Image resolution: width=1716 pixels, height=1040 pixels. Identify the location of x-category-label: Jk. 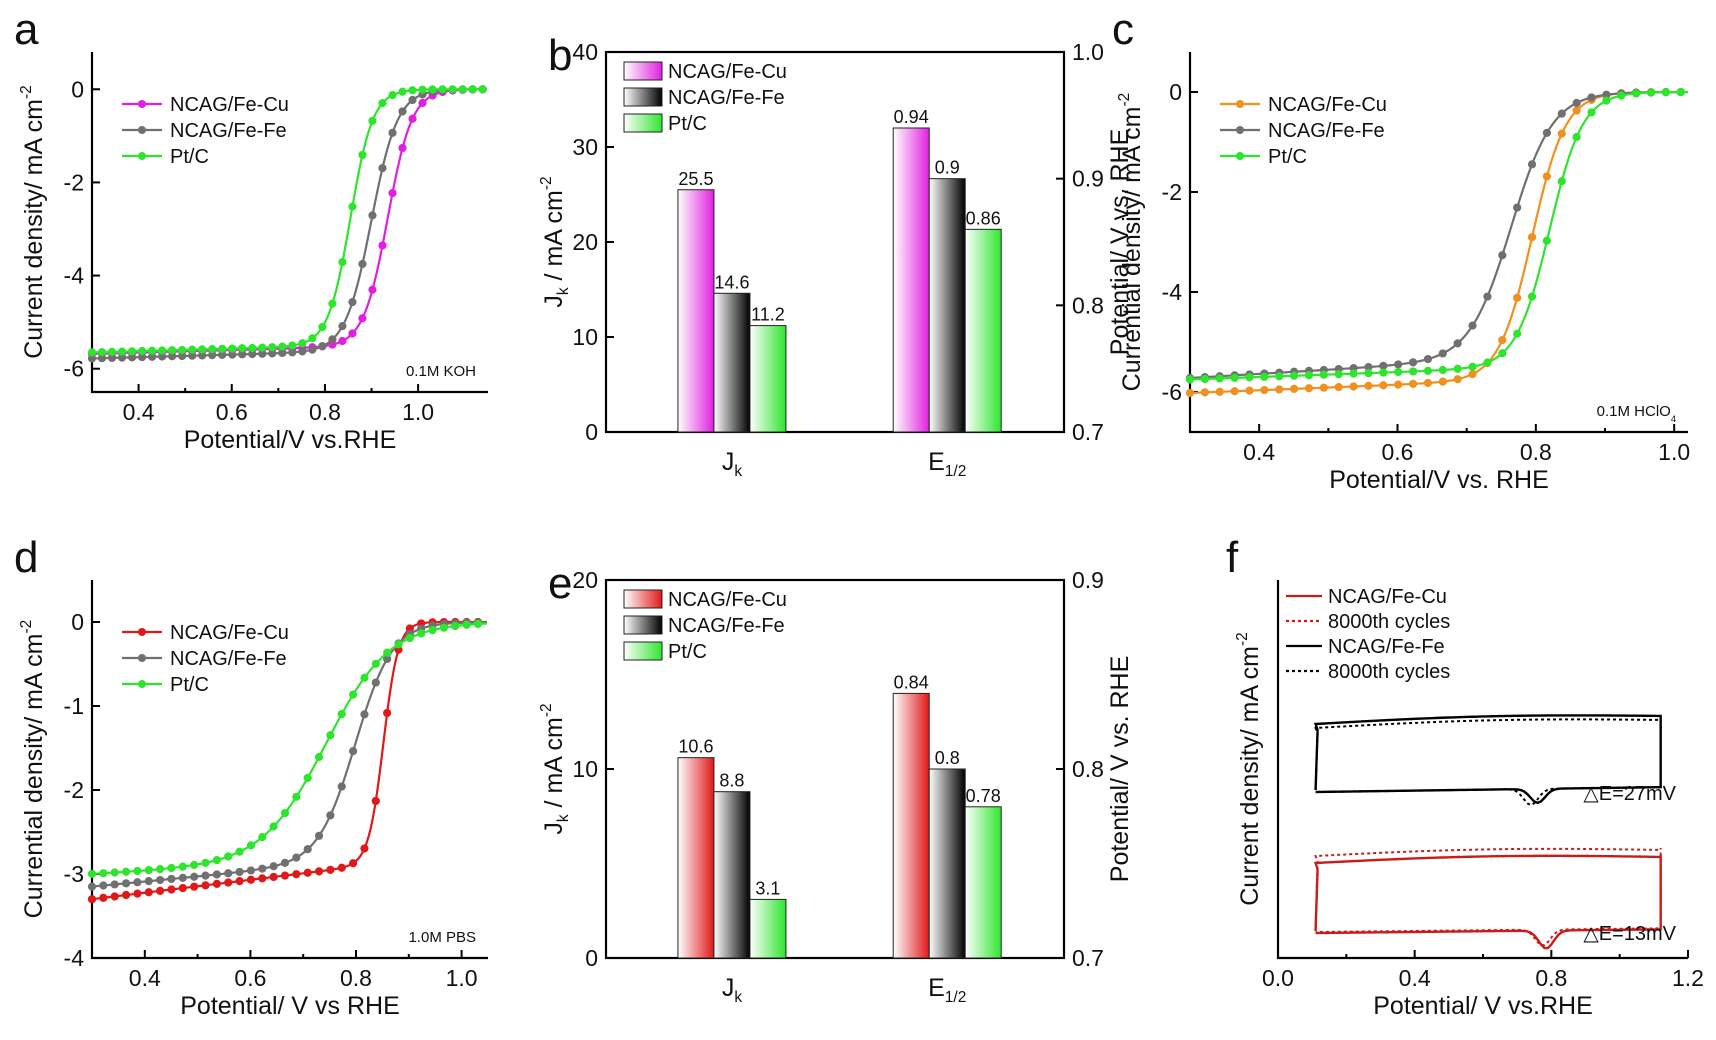
(732, 990).